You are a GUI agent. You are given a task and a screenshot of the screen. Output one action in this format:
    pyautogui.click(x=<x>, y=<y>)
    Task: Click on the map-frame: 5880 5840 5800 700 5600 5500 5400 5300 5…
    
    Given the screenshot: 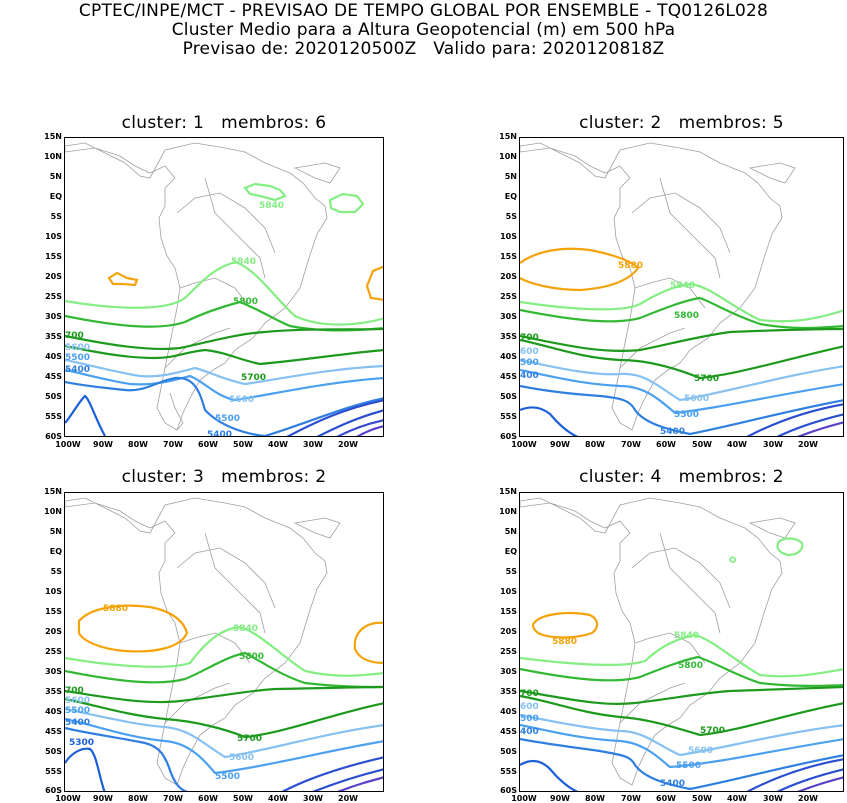 What is the action you would take?
    pyautogui.click(x=224, y=642)
    